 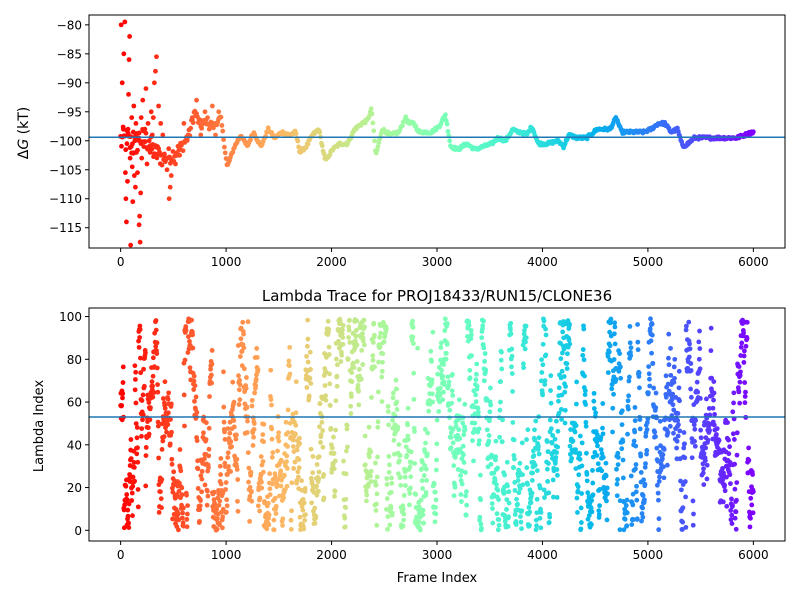 What do you see at coordinates (74, 445) in the screenshot?
I see `lambda-y-tick-label: 40` at bounding box center [74, 445].